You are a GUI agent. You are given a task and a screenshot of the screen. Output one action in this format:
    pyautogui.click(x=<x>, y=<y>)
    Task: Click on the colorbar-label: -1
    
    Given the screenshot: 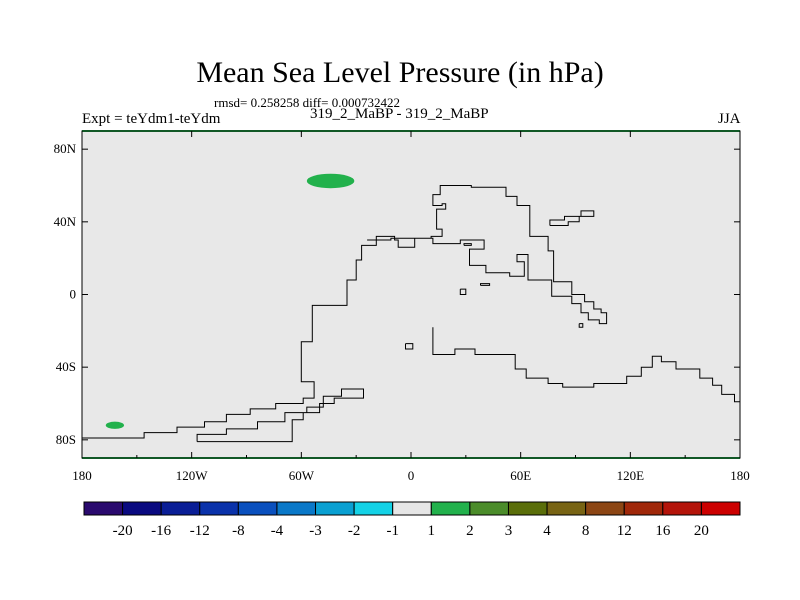 What is the action you would take?
    pyautogui.click(x=392, y=531)
    